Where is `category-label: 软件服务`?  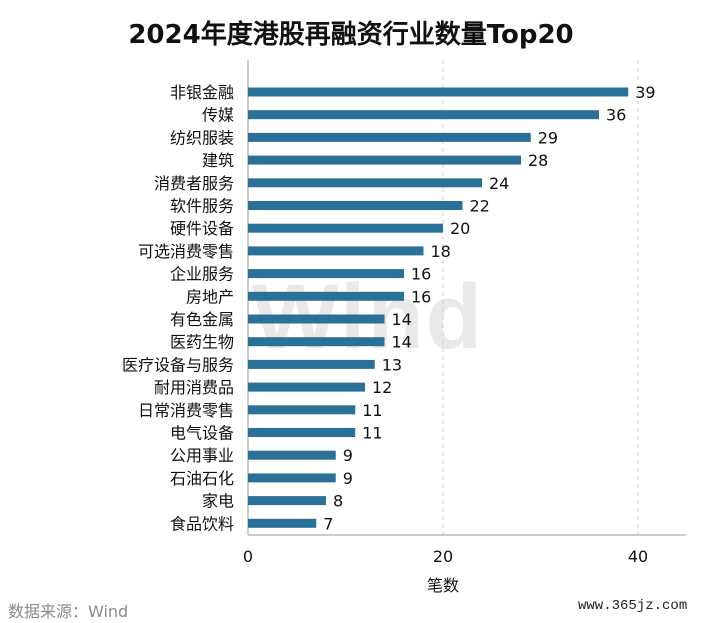
category-label: 软件服务 is located at coordinates (202, 206).